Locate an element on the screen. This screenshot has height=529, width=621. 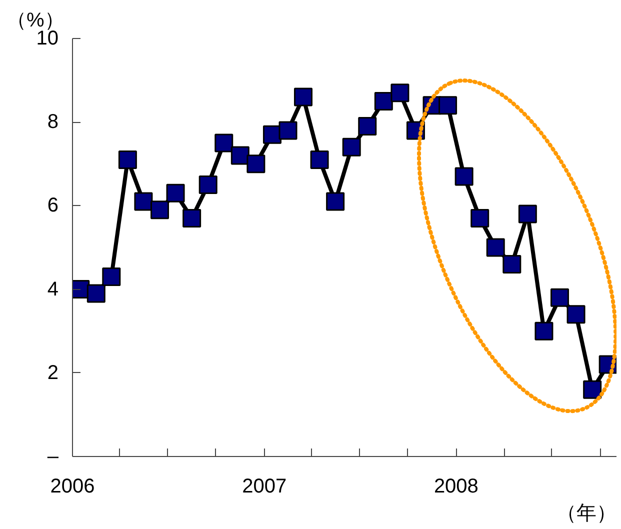
x-axis-title: （年） is located at coordinates (586, 513).